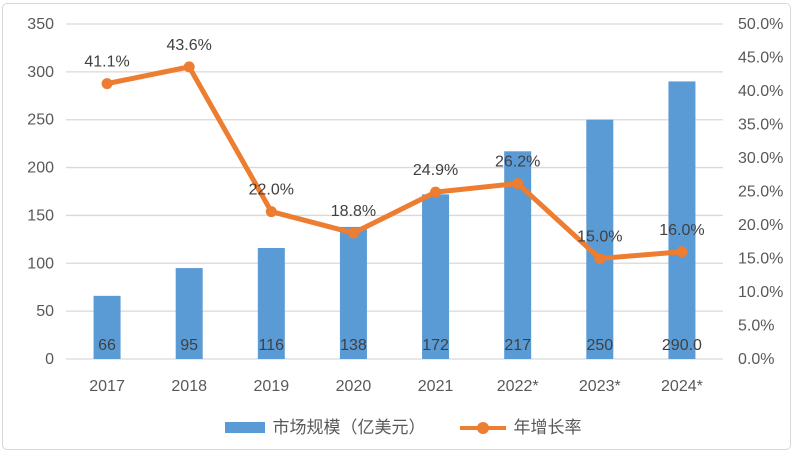 The image size is (800, 460). I want to click on right-axis-tick: 45.0%, so click(760, 58).